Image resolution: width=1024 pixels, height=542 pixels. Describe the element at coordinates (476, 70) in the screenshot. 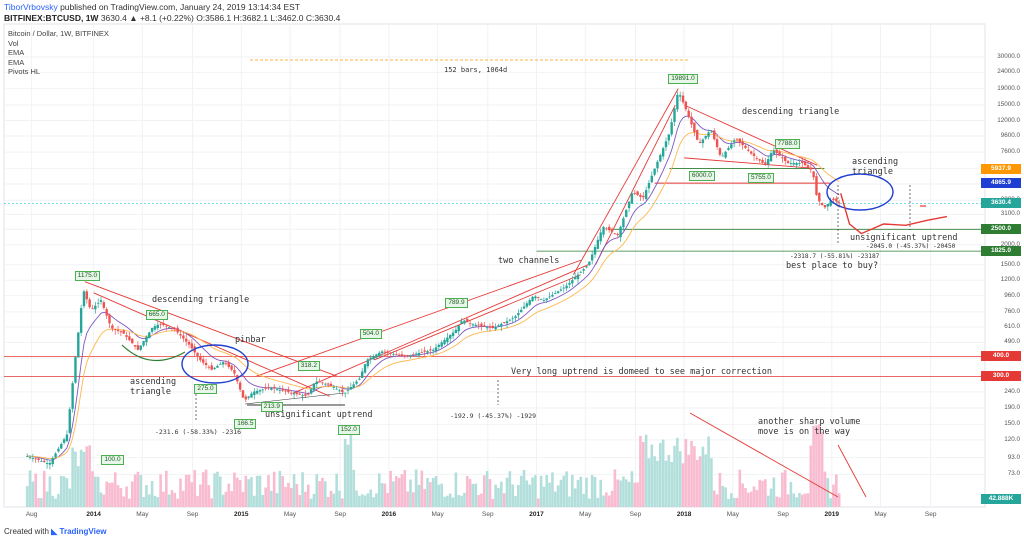

I see `bars-range-label: 152 bars, 1064d` at that location.